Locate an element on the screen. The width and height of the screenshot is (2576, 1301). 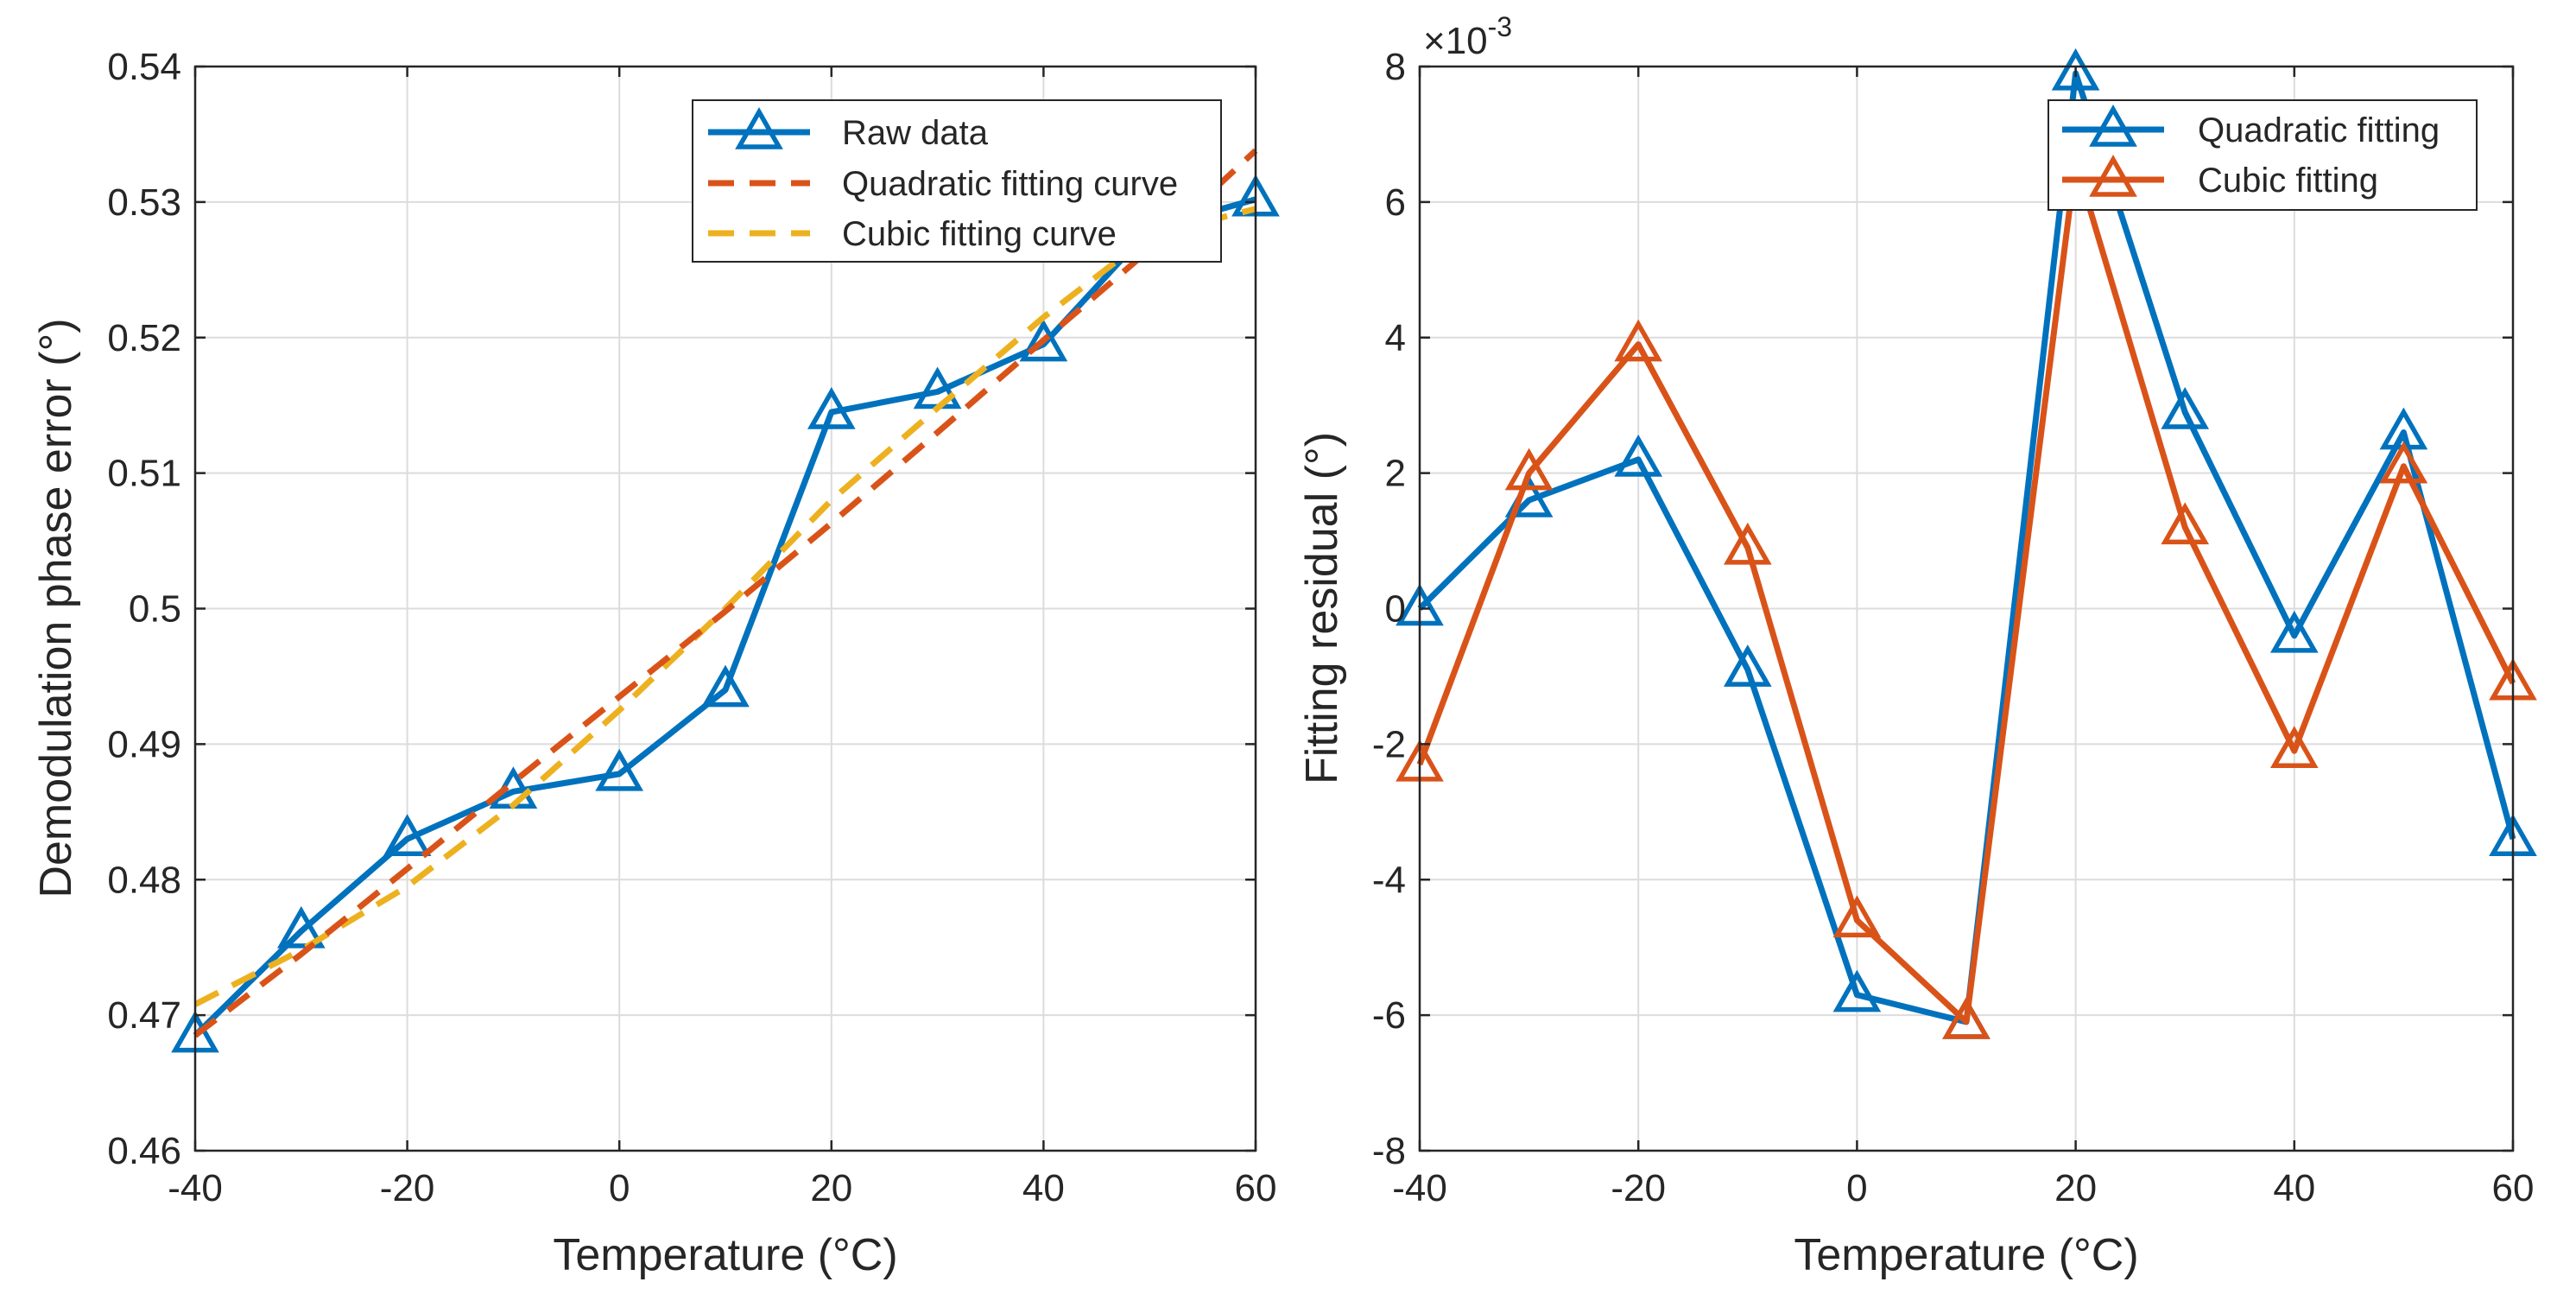
left-y-tick-label: 0.47 is located at coordinates (144, 1015).